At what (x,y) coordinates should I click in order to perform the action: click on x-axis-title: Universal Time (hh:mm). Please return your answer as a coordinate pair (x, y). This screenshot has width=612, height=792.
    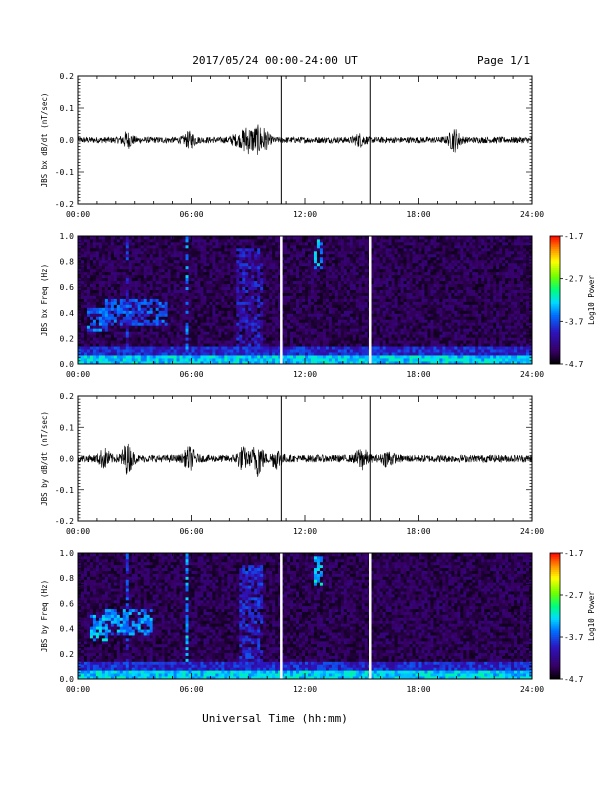
    Looking at the image, I should click on (275, 718).